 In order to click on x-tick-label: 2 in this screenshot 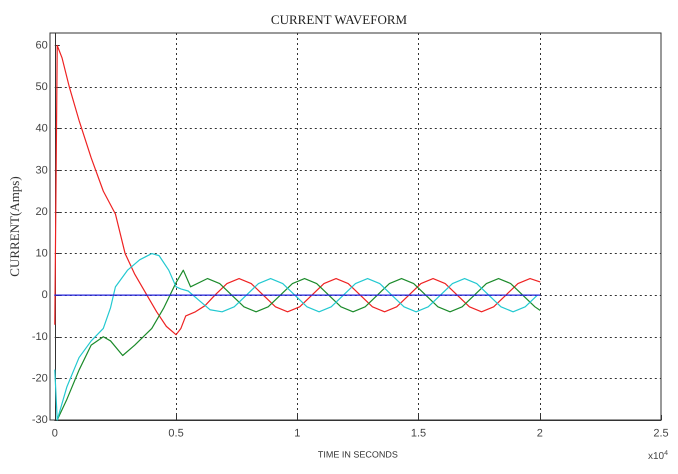, I will do `click(539, 434)`.